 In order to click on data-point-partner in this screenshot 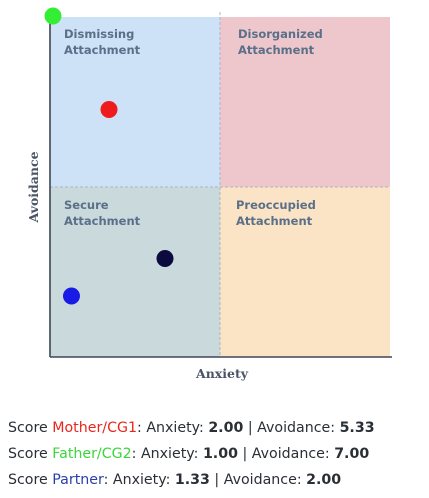, I will do `click(71, 296)`.